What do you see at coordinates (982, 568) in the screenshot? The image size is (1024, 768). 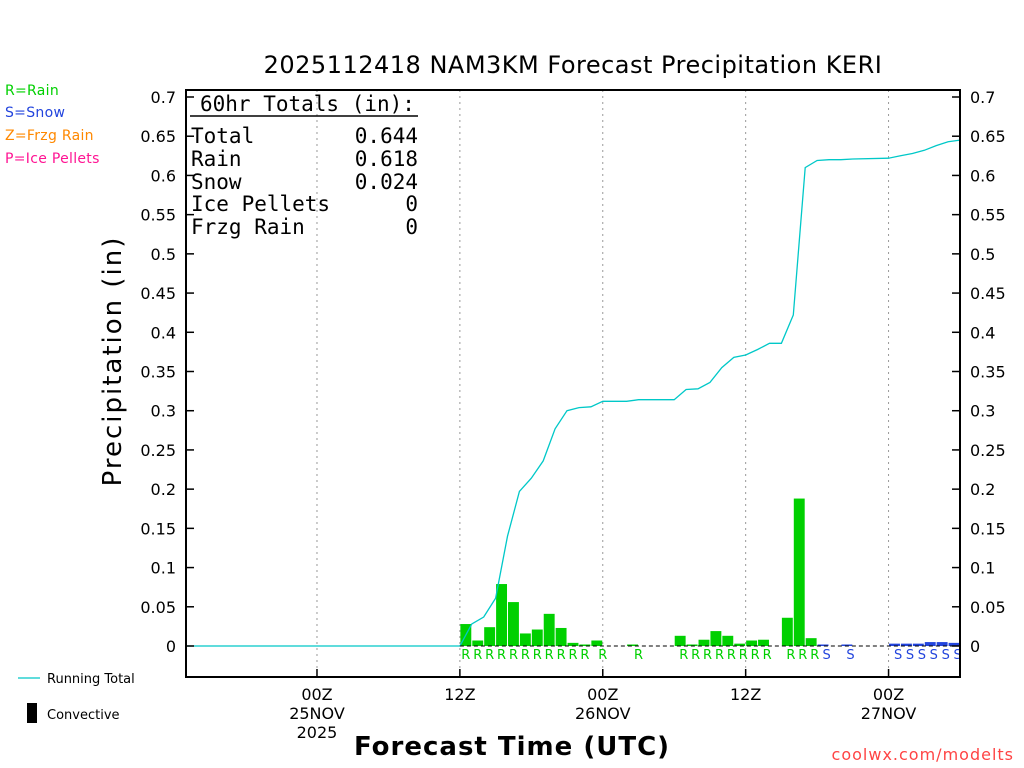 I see `y-tick-label-right: 0.1` at bounding box center [982, 568].